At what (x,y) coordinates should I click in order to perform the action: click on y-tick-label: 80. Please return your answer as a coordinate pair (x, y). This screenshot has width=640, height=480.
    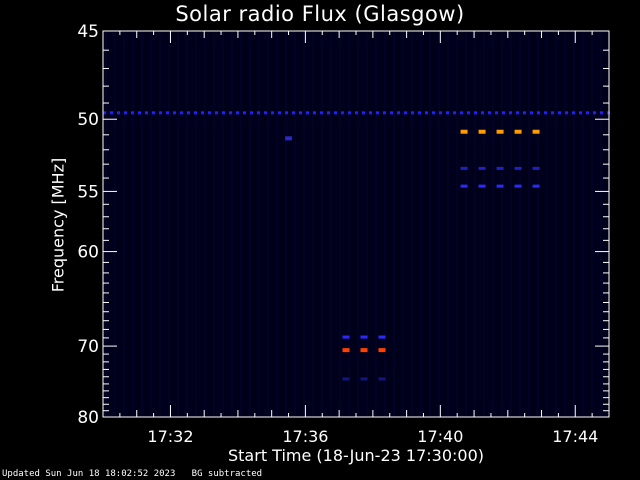
    Looking at the image, I should click on (88, 418).